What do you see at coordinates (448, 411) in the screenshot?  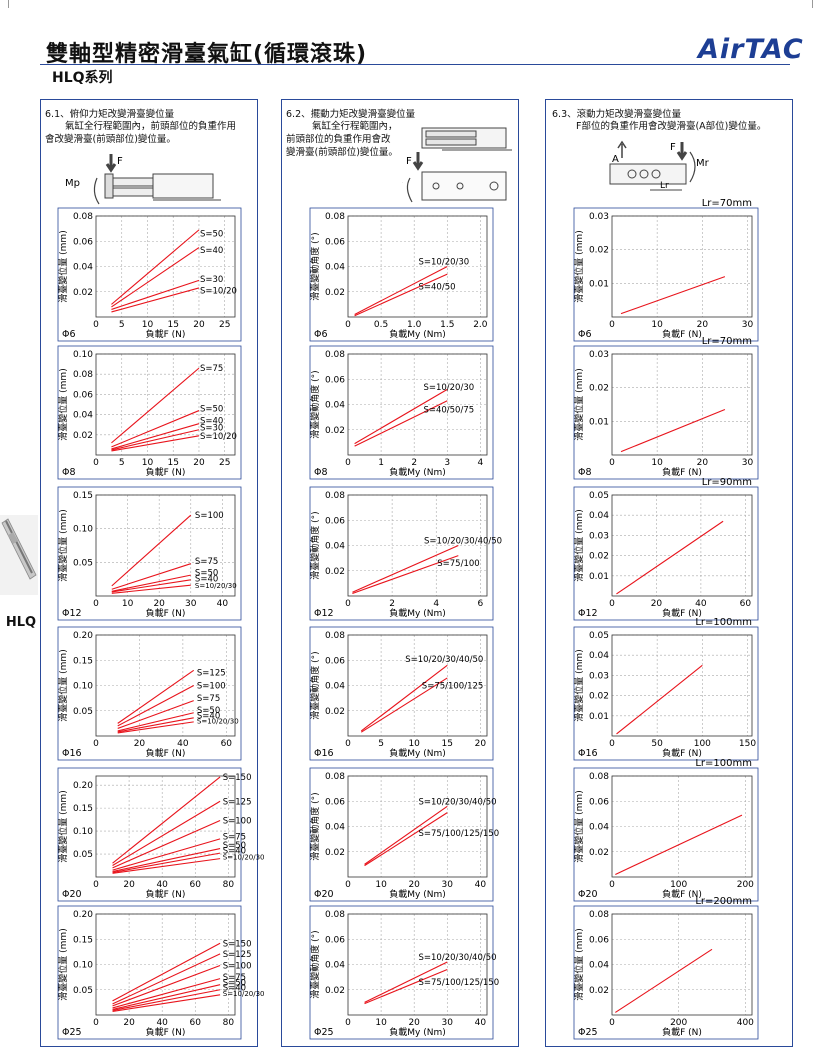 I see `series-label: S=40/50/75` at bounding box center [448, 411].